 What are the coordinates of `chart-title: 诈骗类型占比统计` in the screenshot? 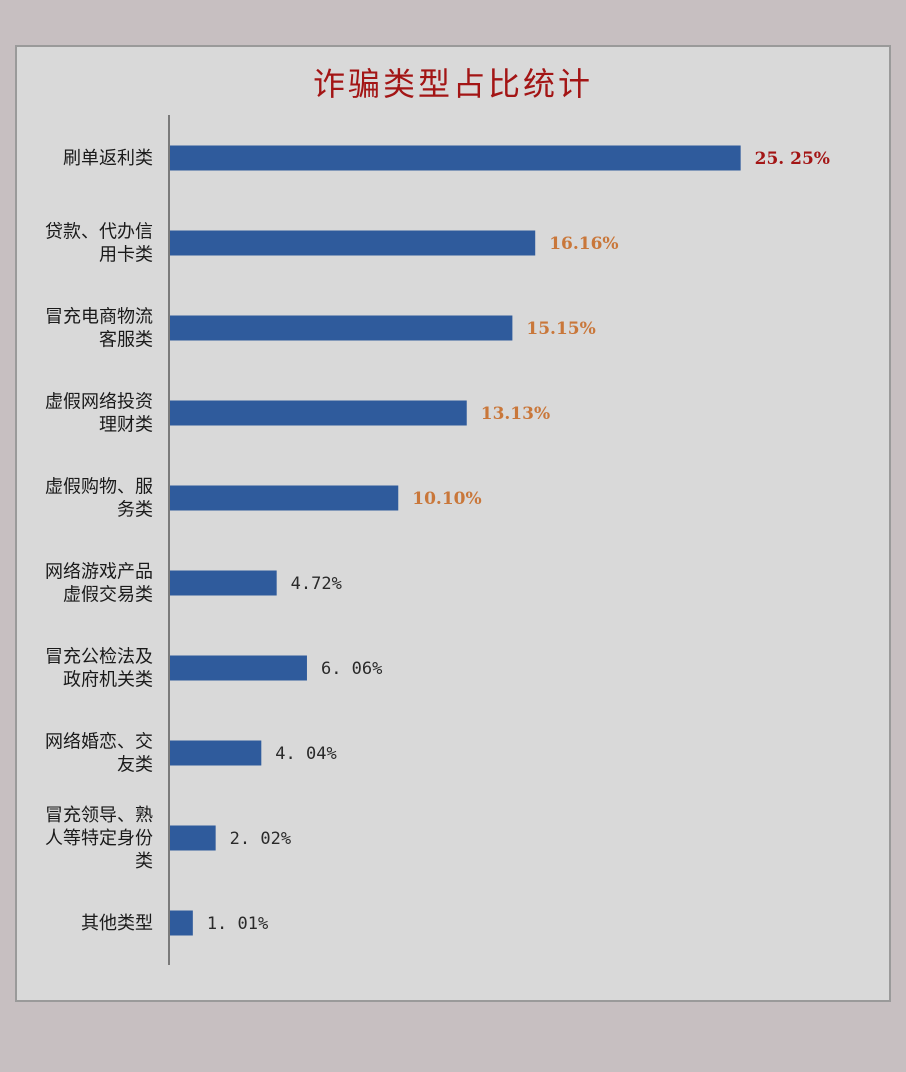 It's located at (453, 84).